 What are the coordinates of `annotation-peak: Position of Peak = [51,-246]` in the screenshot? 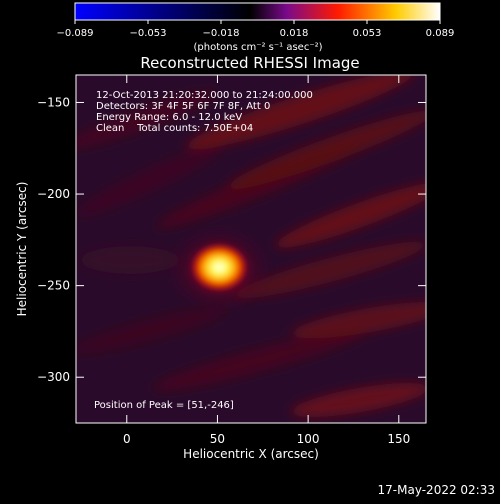 It's located at (164, 405).